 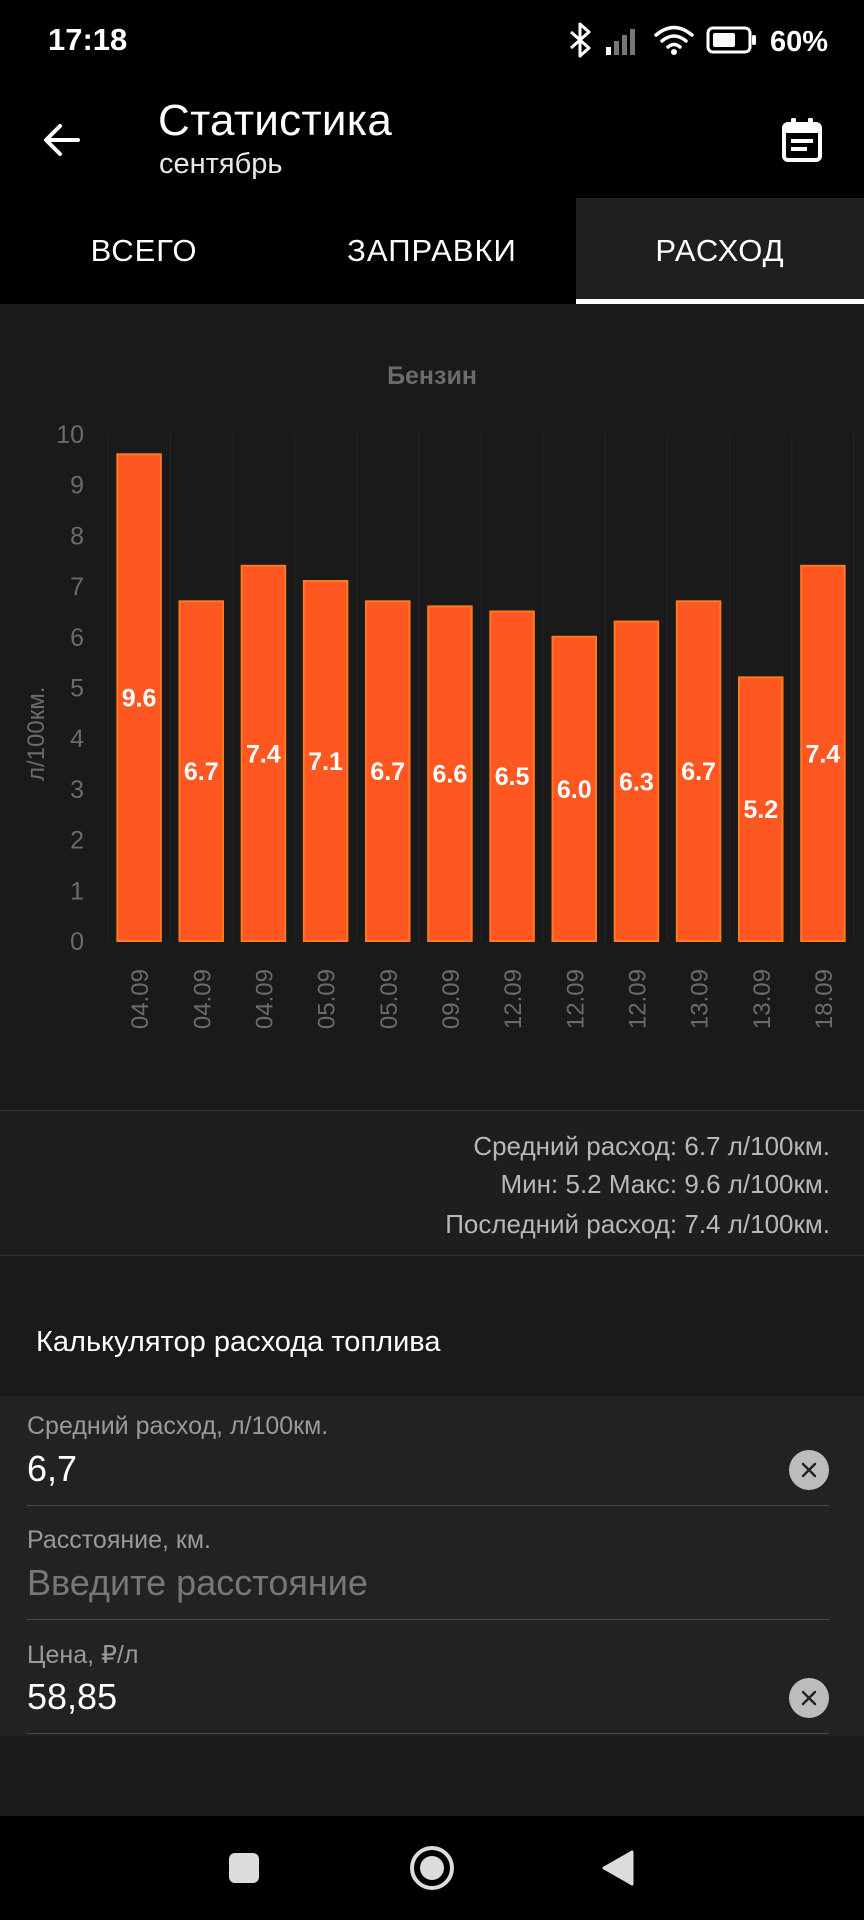 What do you see at coordinates (798, 41) in the screenshot?
I see `battery-percent: 60%` at bounding box center [798, 41].